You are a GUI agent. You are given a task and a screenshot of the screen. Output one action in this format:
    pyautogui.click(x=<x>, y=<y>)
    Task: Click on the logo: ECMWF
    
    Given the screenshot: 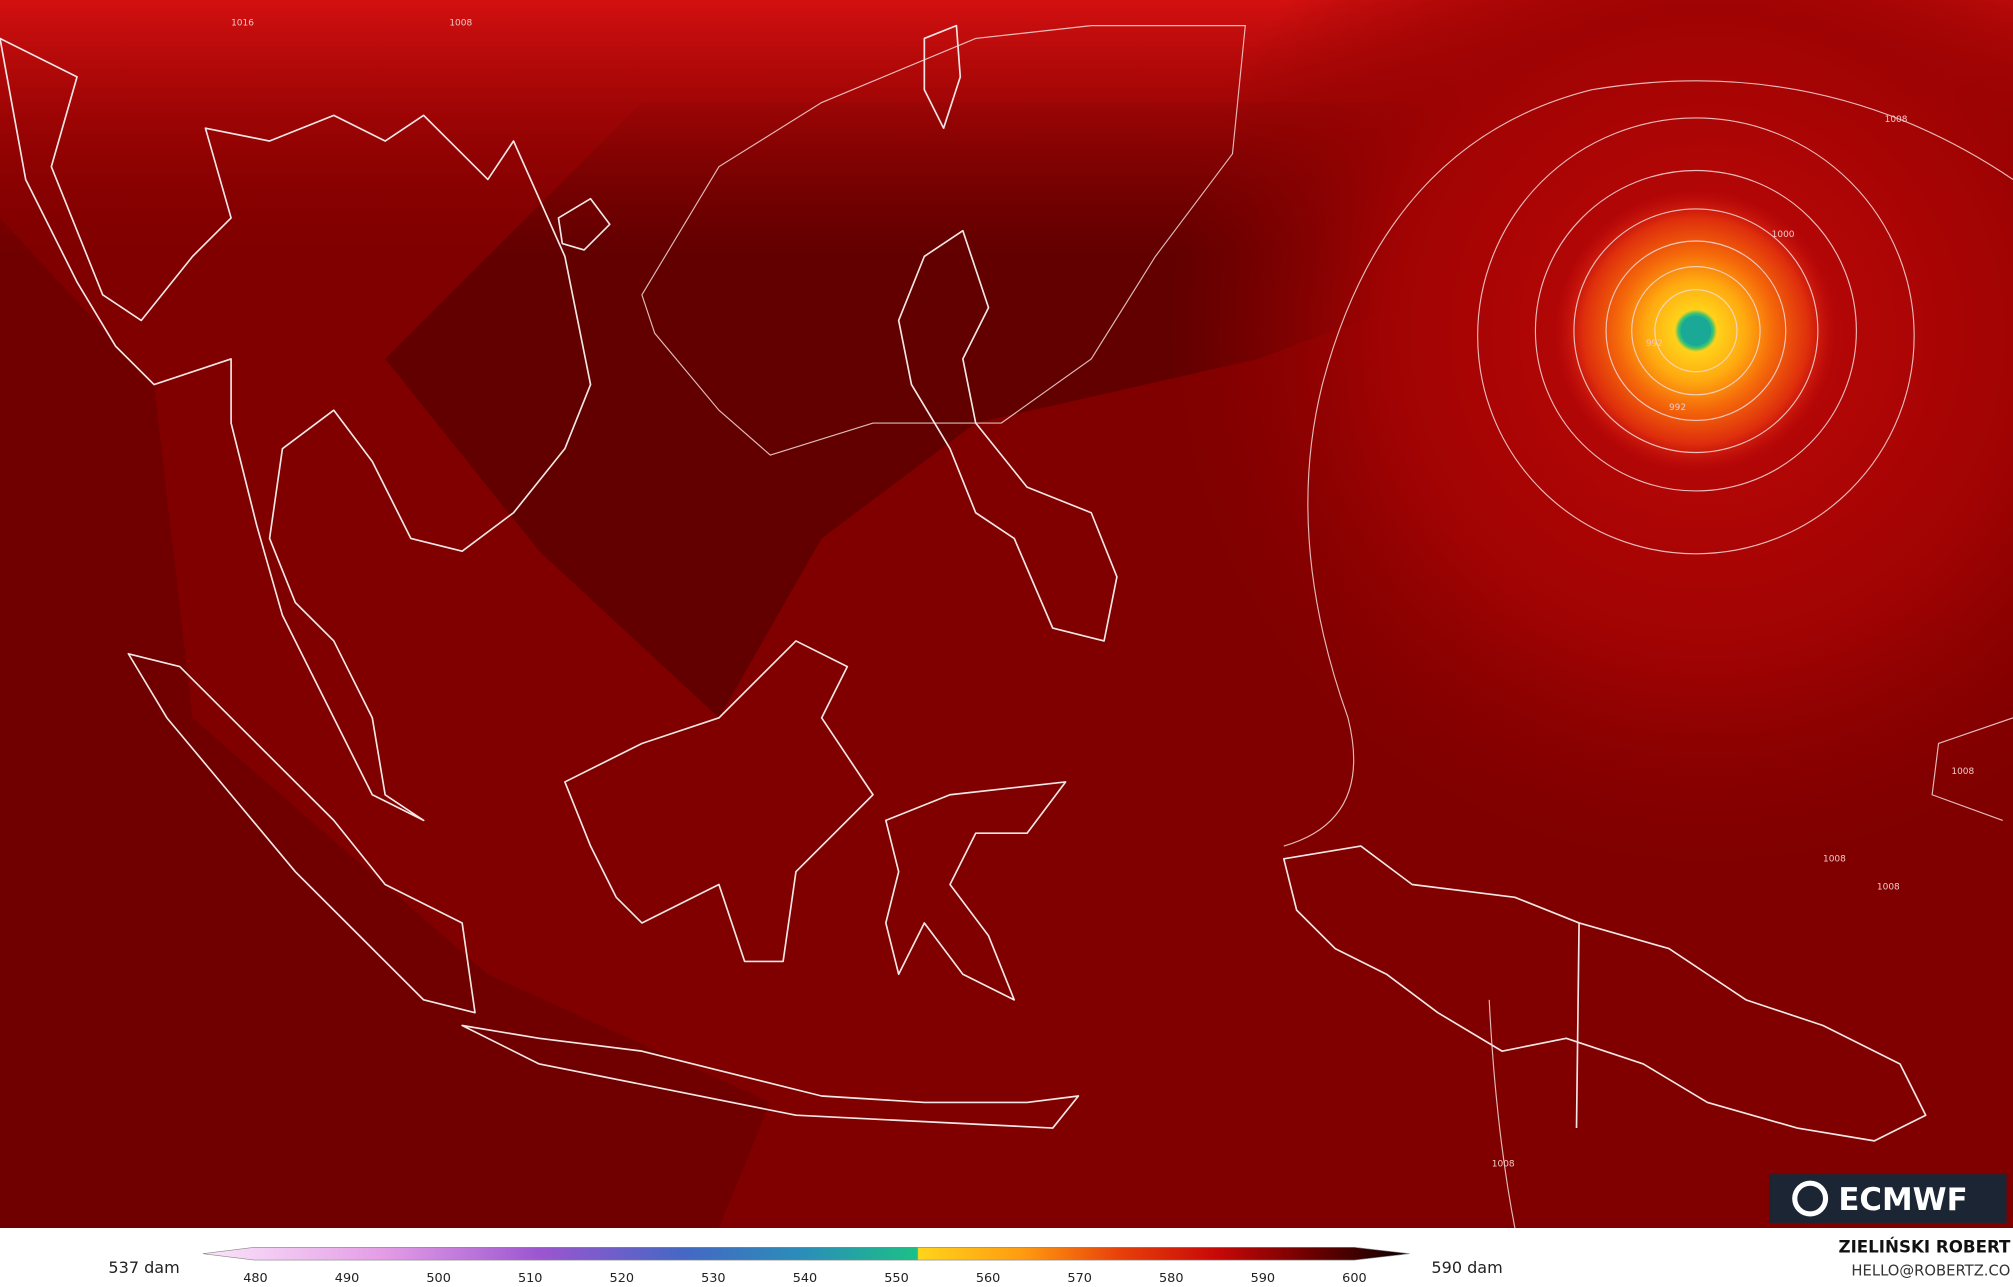 What is the action you would take?
    pyautogui.click(x=1888, y=1198)
    